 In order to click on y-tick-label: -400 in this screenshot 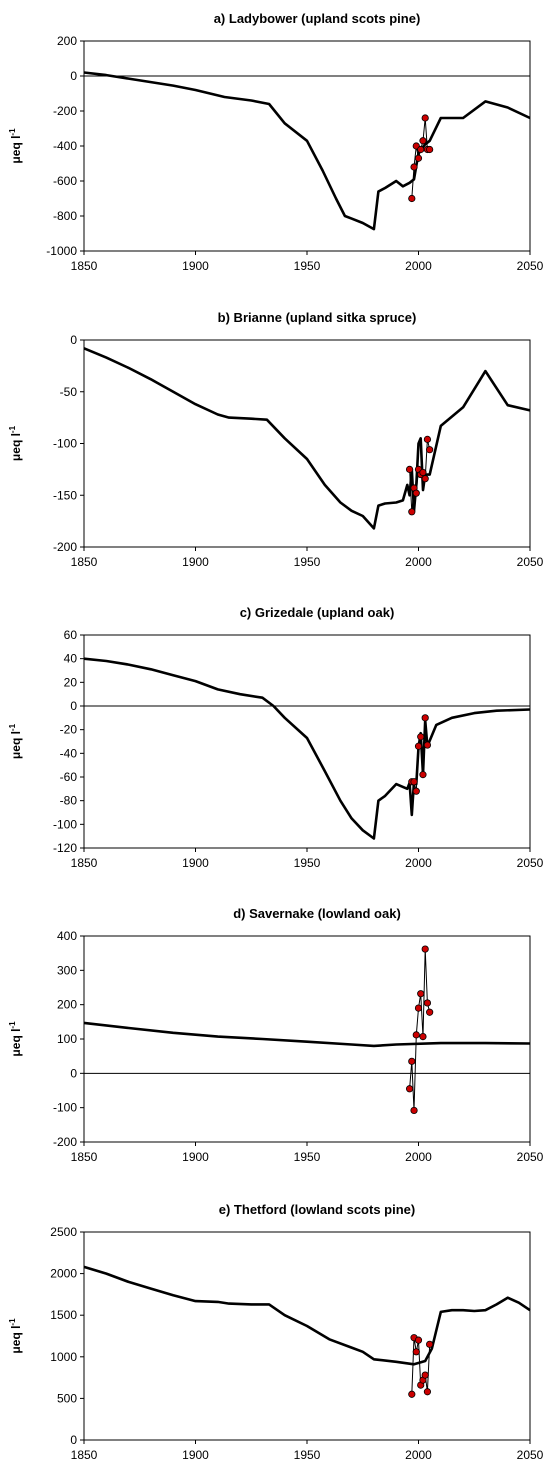, I will do `click(65, 146)`.